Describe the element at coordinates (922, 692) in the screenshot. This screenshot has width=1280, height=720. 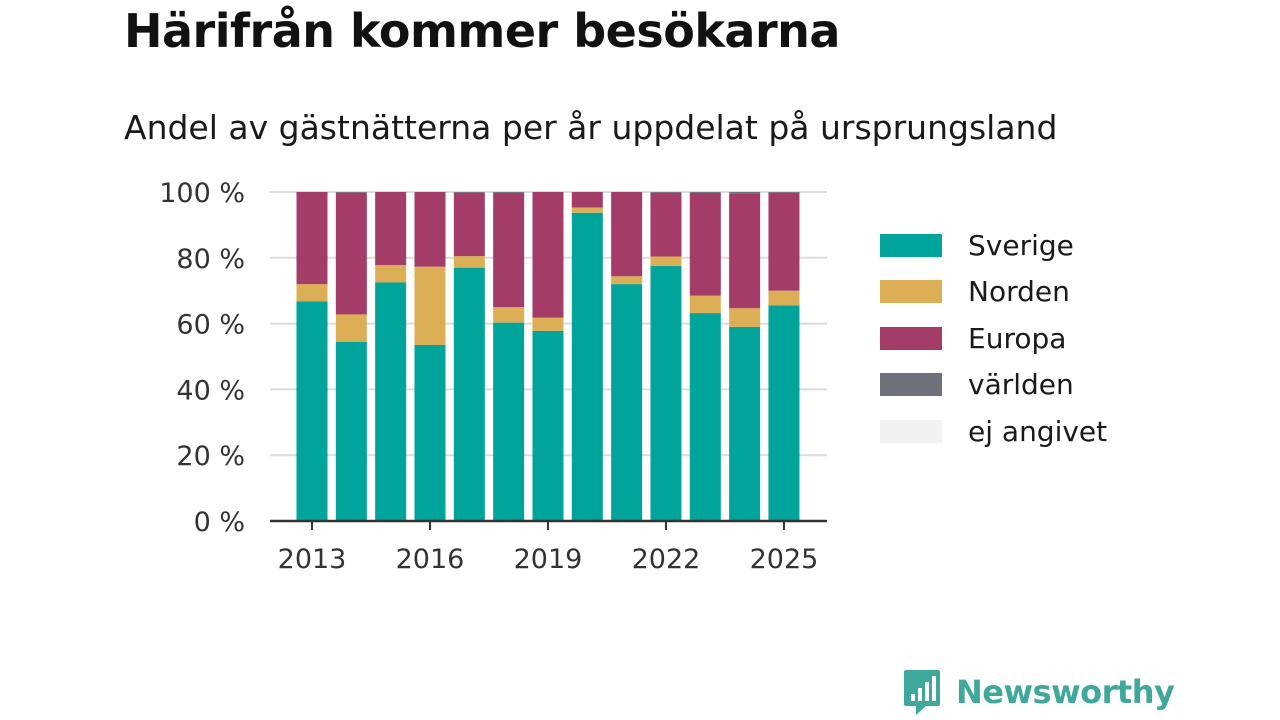
I see `newsworthy-logo-icon` at that location.